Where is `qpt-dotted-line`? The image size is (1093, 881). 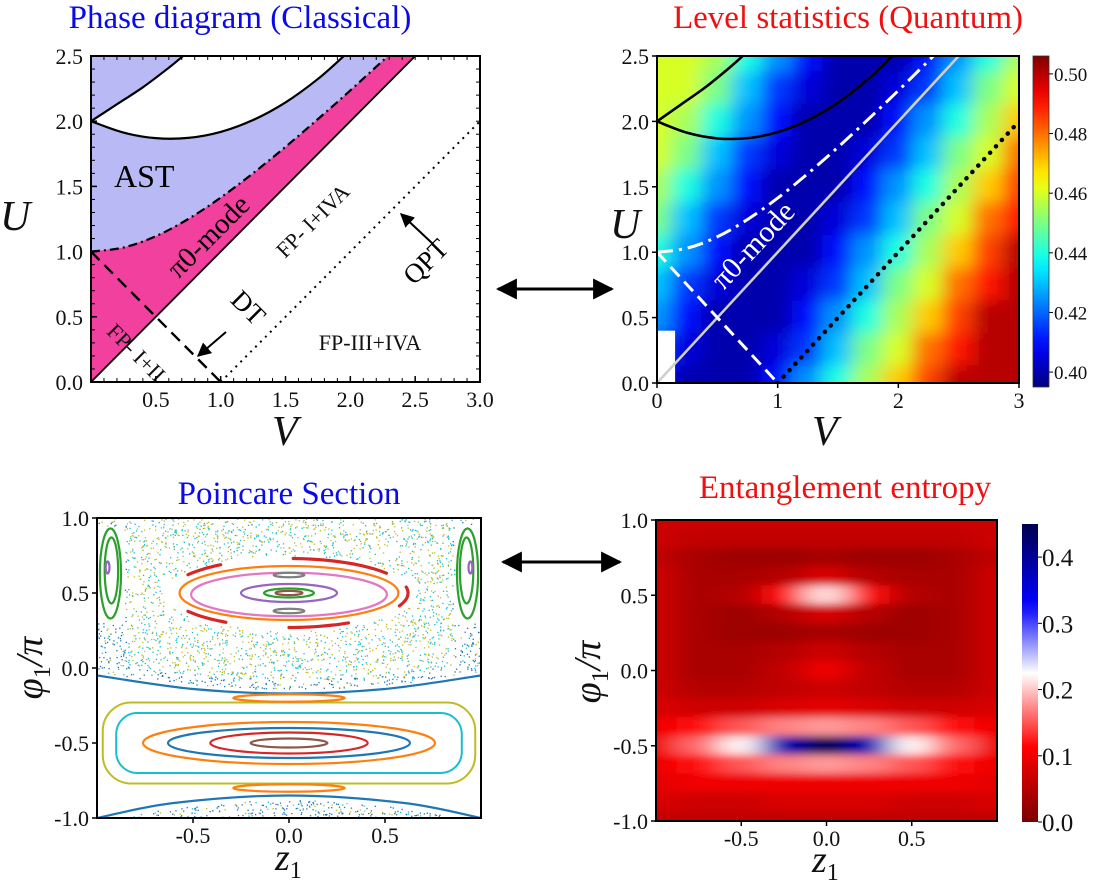
qpt-dotted-line is located at coordinates (349, 251).